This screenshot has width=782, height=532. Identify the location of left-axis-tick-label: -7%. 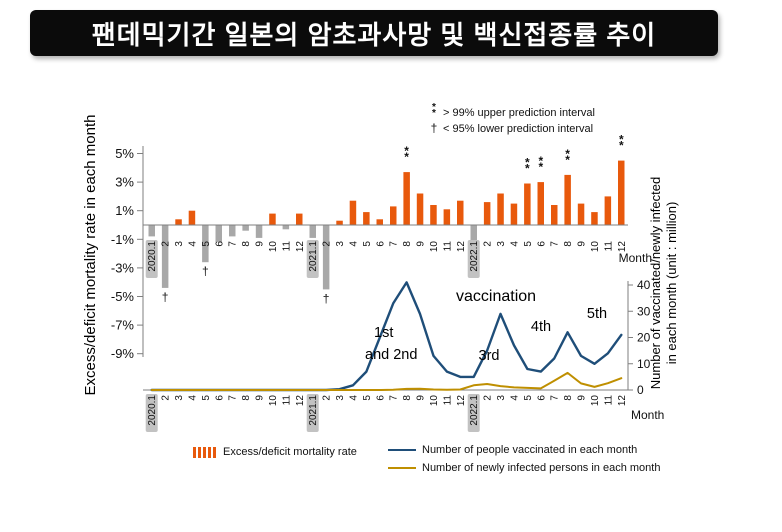
(123, 325).